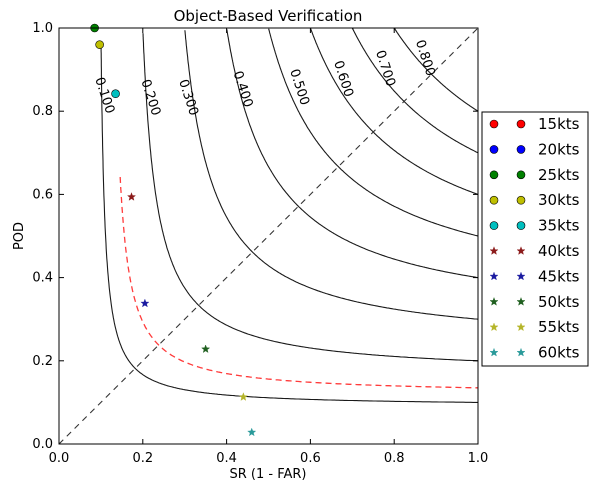 The image size is (590, 487). Describe the element at coordinates (559, 124) in the screenshot. I see `legend-label: 15kts` at that location.